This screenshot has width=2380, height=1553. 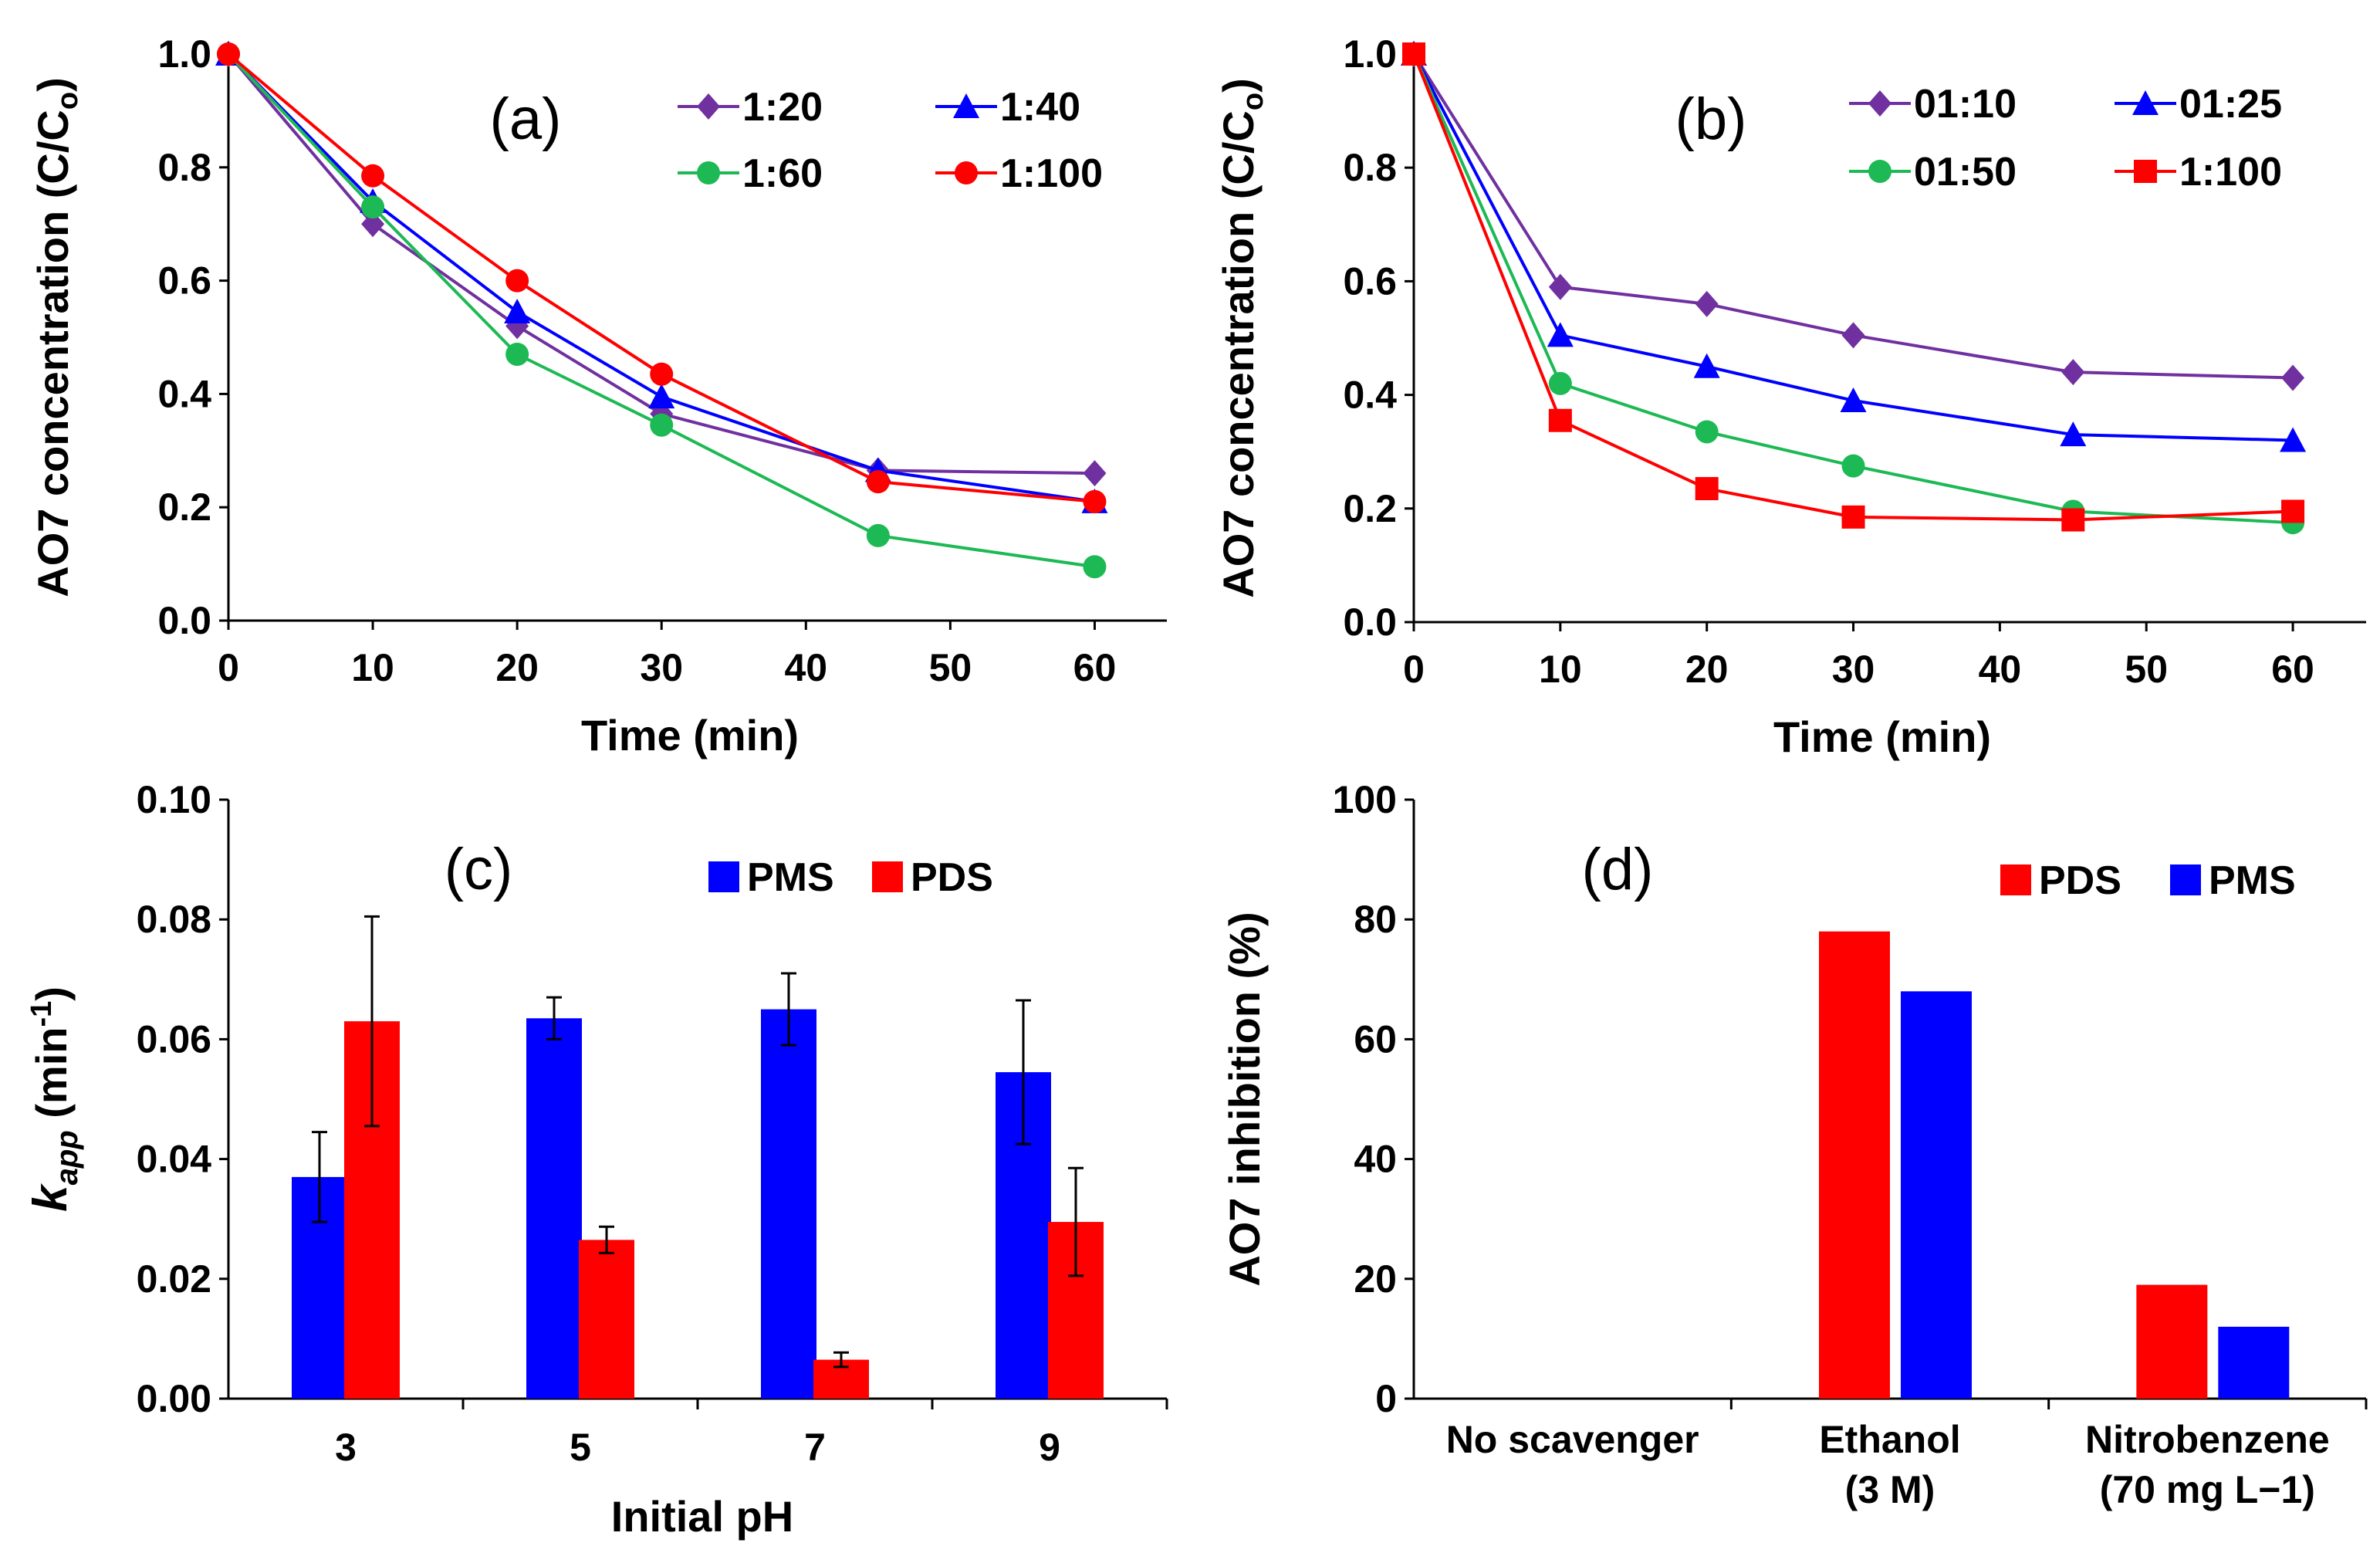 What do you see at coordinates (1245, 1099) in the screenshot?
I see `y-axis-title: AO7 inhibition (%)` at bounding box center [1245, 1099].